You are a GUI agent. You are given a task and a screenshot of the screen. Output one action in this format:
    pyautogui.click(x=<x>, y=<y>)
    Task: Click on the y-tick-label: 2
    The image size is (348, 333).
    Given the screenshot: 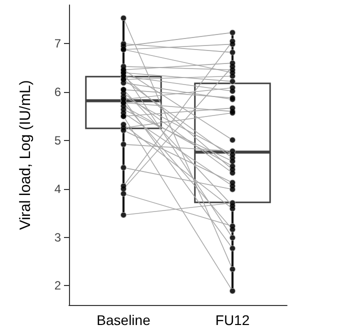 What is the action you would take?
    pyautogui.click(x=58, y=285)
    